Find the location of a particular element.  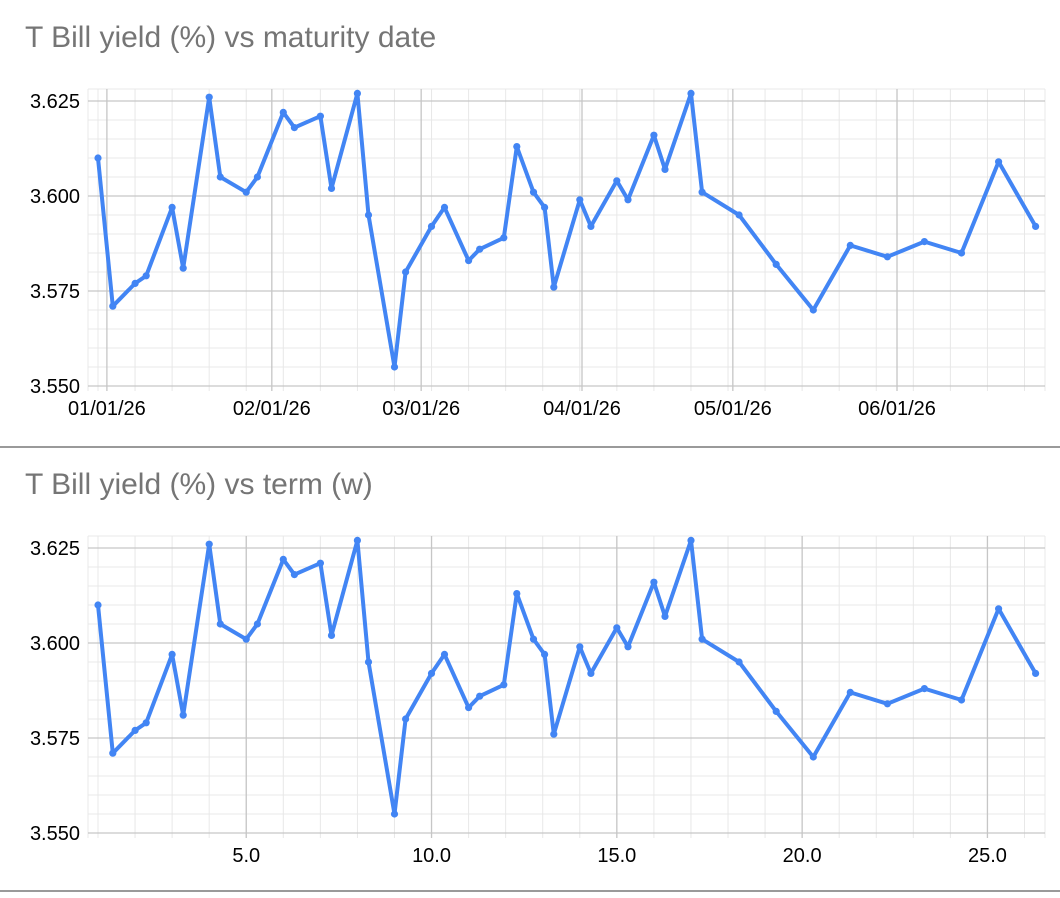

x-axis-tick-label: 20.0 is located at coordinates (802, 856).